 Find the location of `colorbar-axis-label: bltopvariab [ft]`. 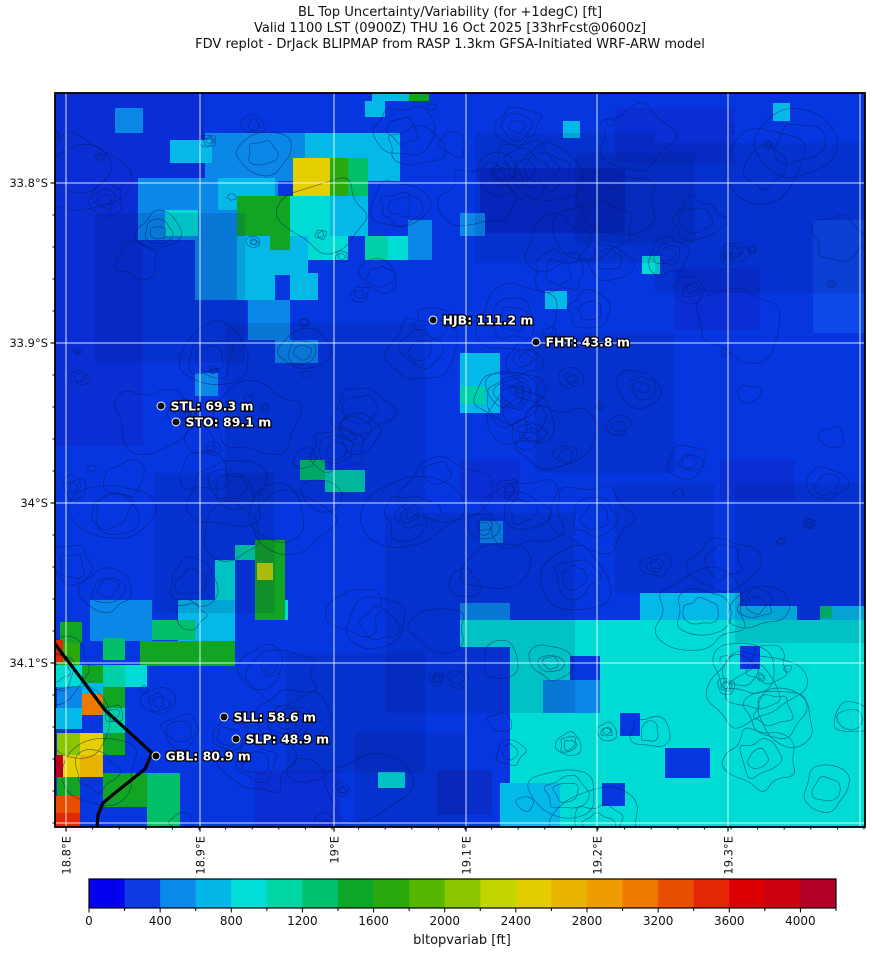

colorbar-axis-label: bltopvariab [ft] is located at coordinates (462, 940).